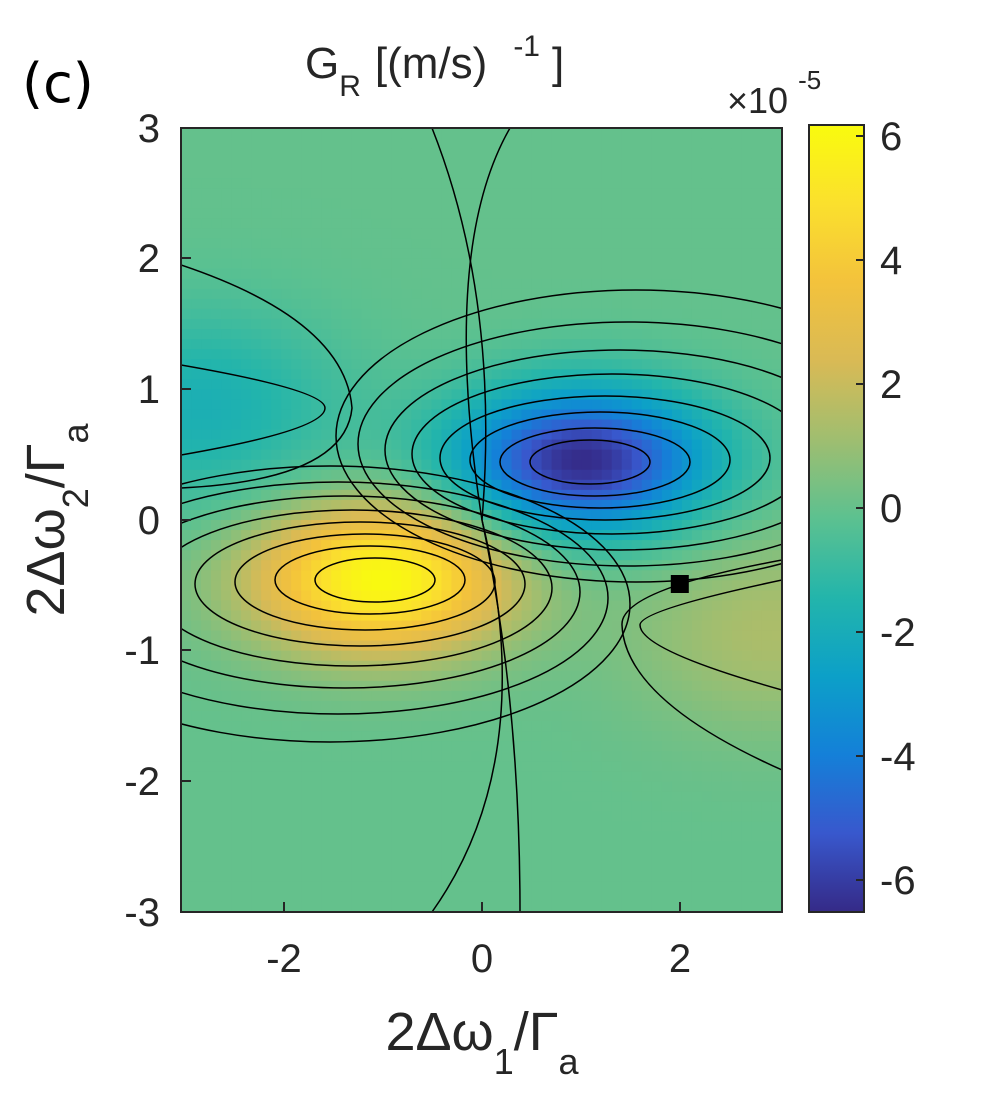 This screenshot has height=1098, width=1000. What do you see at coordinates (142, 782) in the screenshot?
I see `y-tick-label: -2` at bounding box center [142, 782].